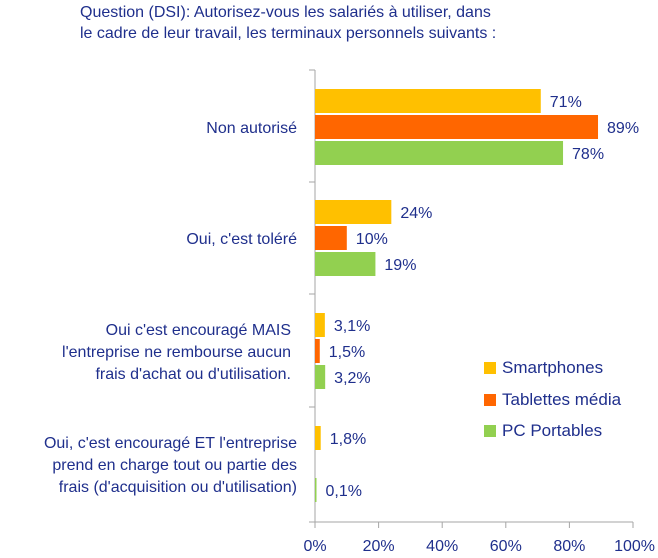  I want to click on data-label: 78%, so click(588, 154).